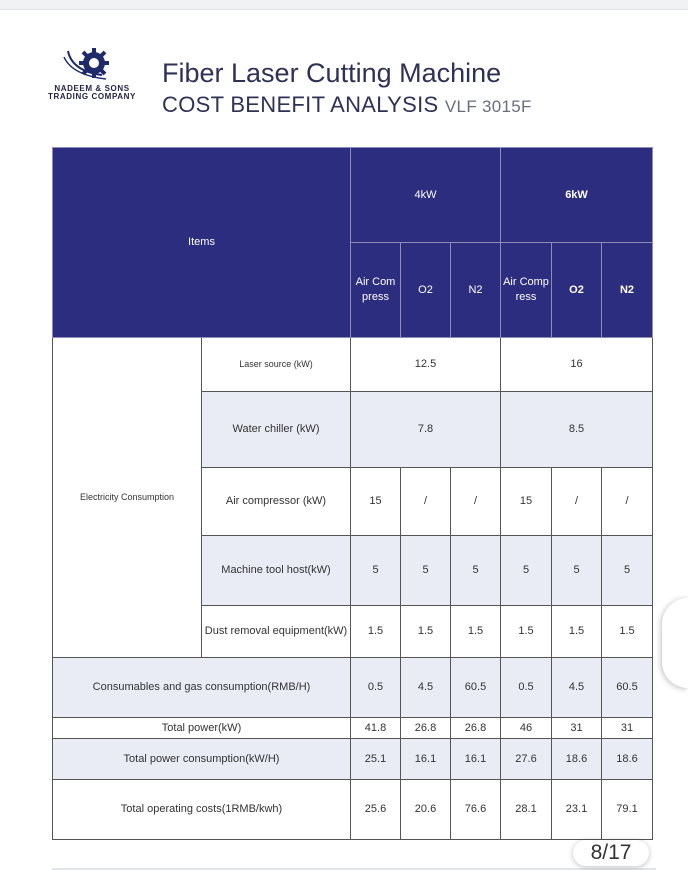 The width and height of the screenshot is (688, 870). What do you see at coordinates (576, 809) in the screenshot?
I see `cell: 23.1` at bounding box center [576, 809].